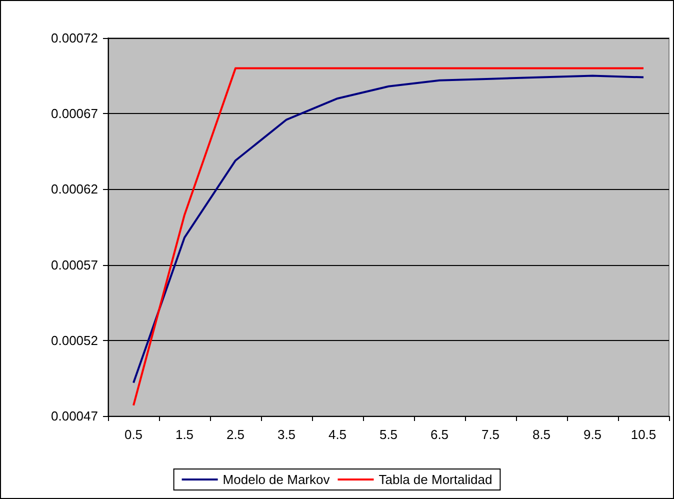 The width and height of the screenshot is (674, 499). Describe the element at coordinates (184, 434) in the screenshot. I see `x-tick-label: 1.5` at that location.